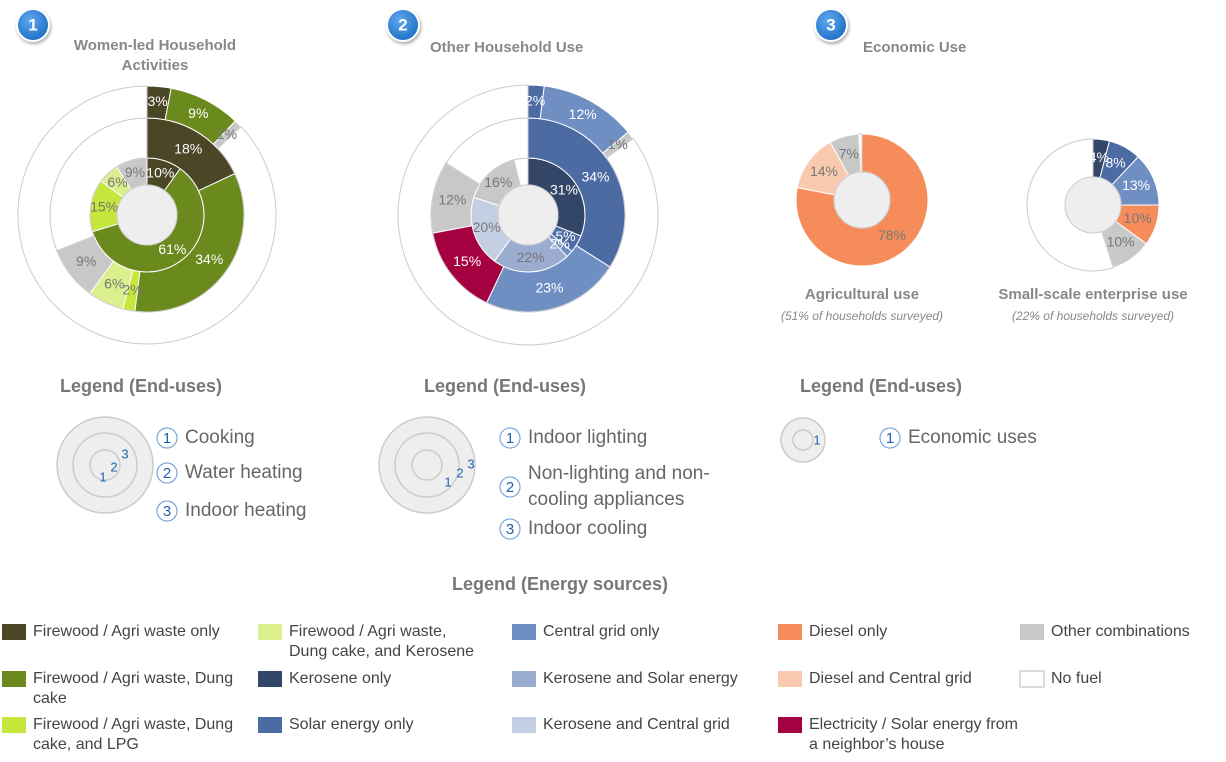  Describe the element at coordinates (507, 47) in the screenshot. I see `section-title: Other Household Use` at that location.